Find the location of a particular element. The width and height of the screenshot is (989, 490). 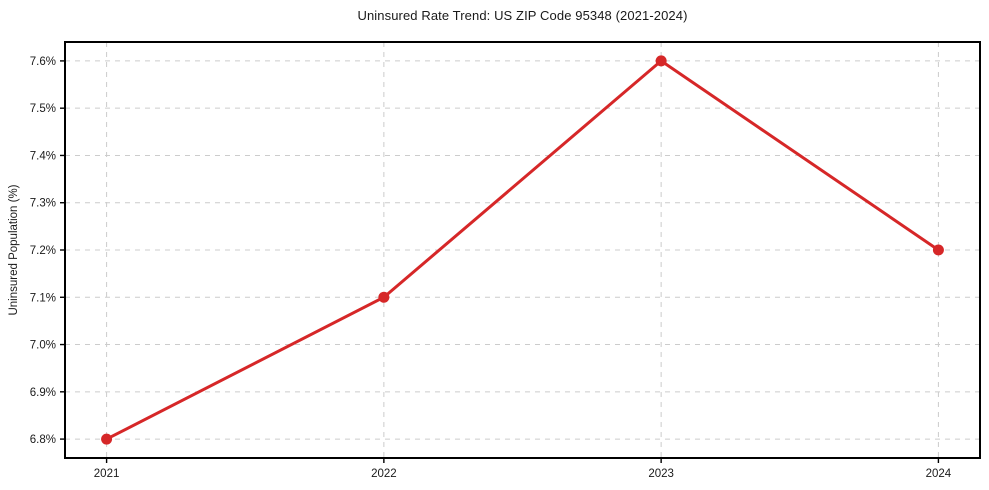

x-tick-label: 2024 is located at coordinates (939, 474).